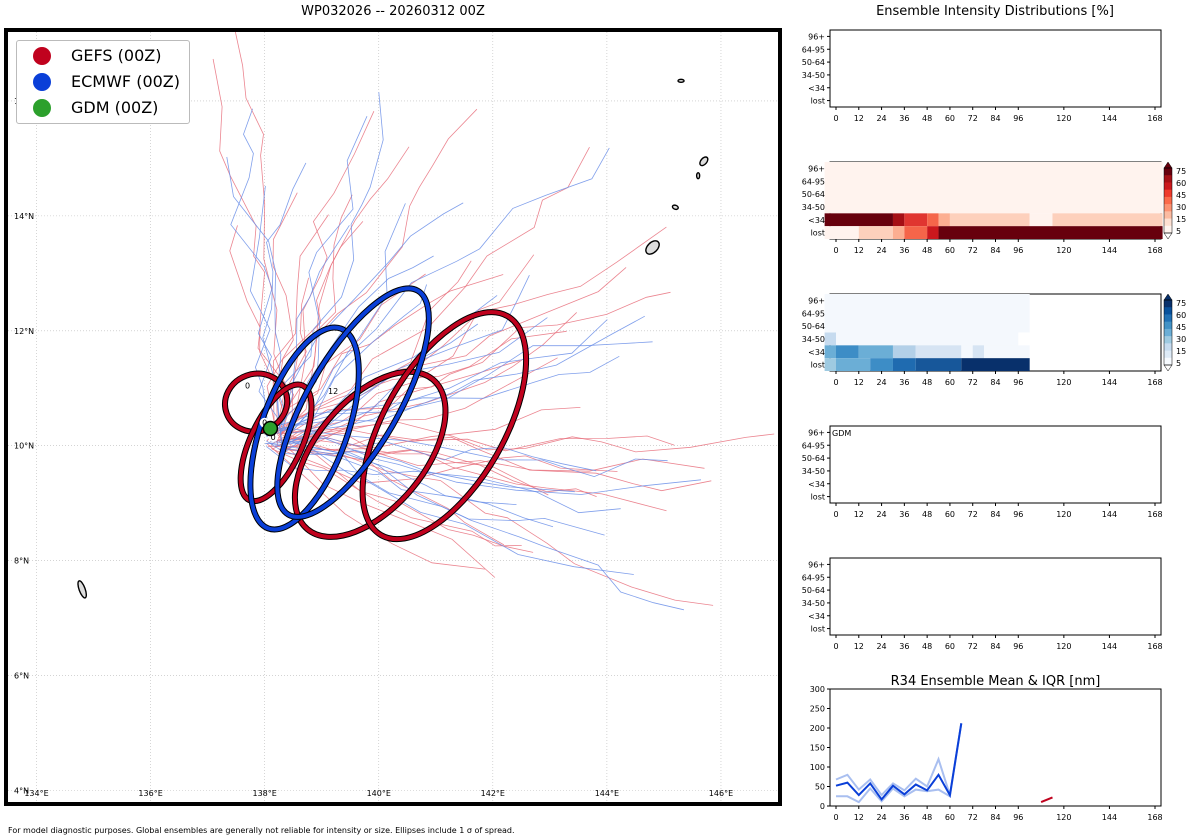  What do you see at coordinates (995, 11) in the screenshot?
I see `intensity-panels-title: Ensemble Intensity Distributions [%]` at bounding box center [995, 11].